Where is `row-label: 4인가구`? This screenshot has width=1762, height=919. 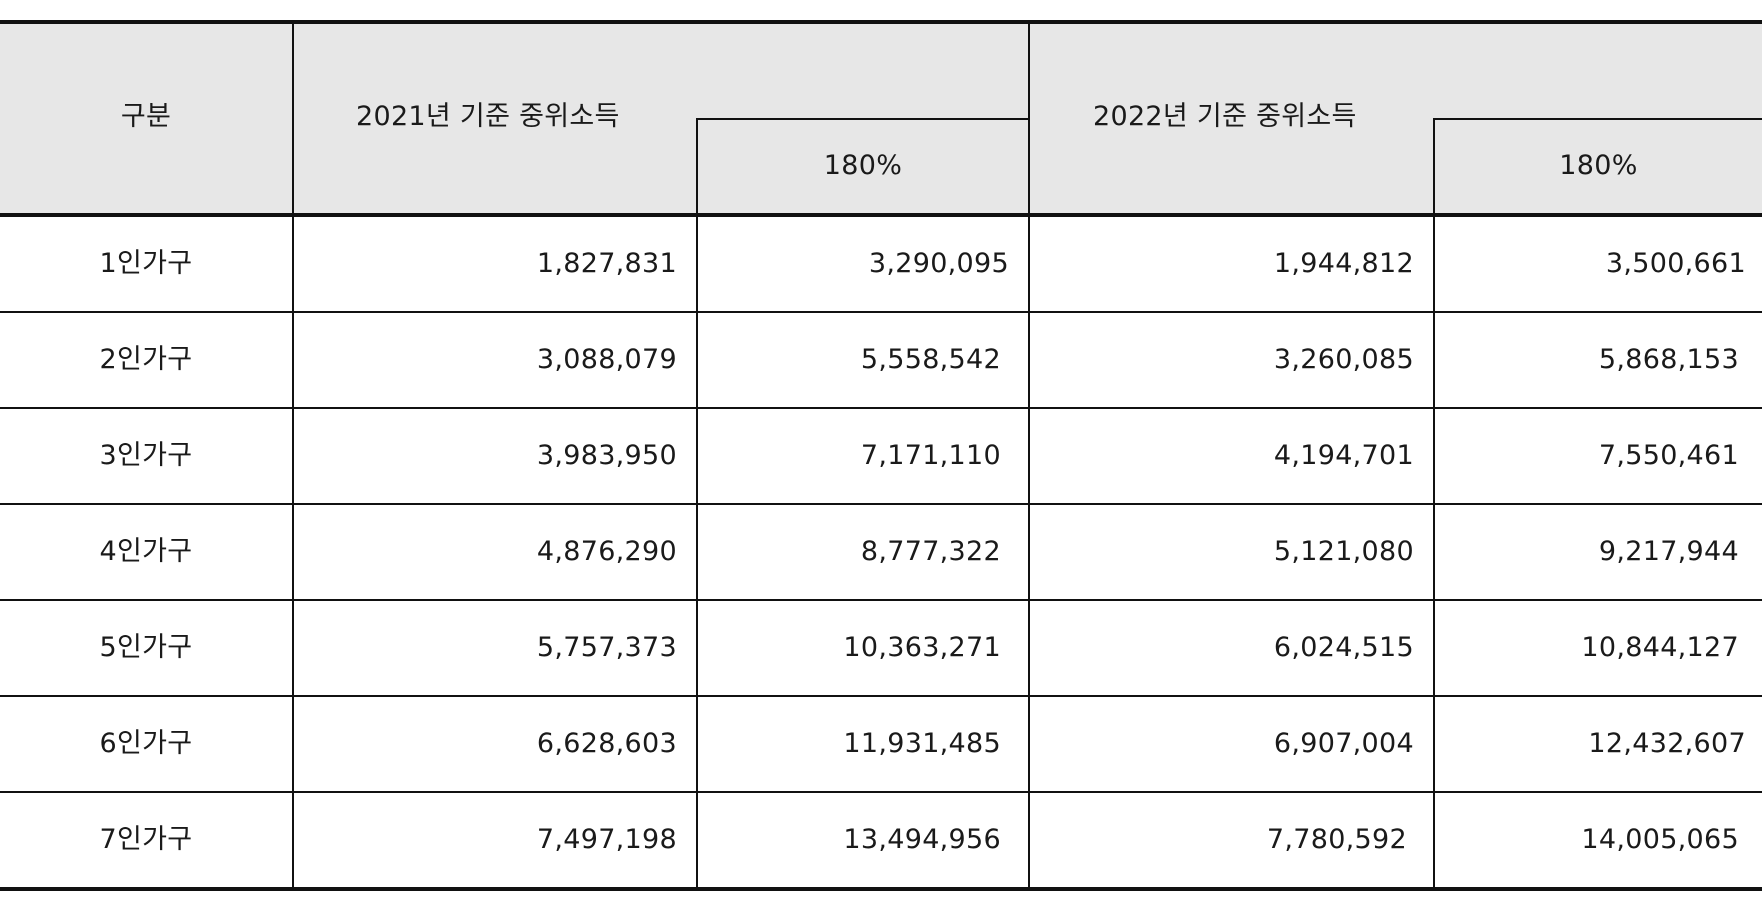 row-label: 4인가구 is located at coordinates (146, 551).